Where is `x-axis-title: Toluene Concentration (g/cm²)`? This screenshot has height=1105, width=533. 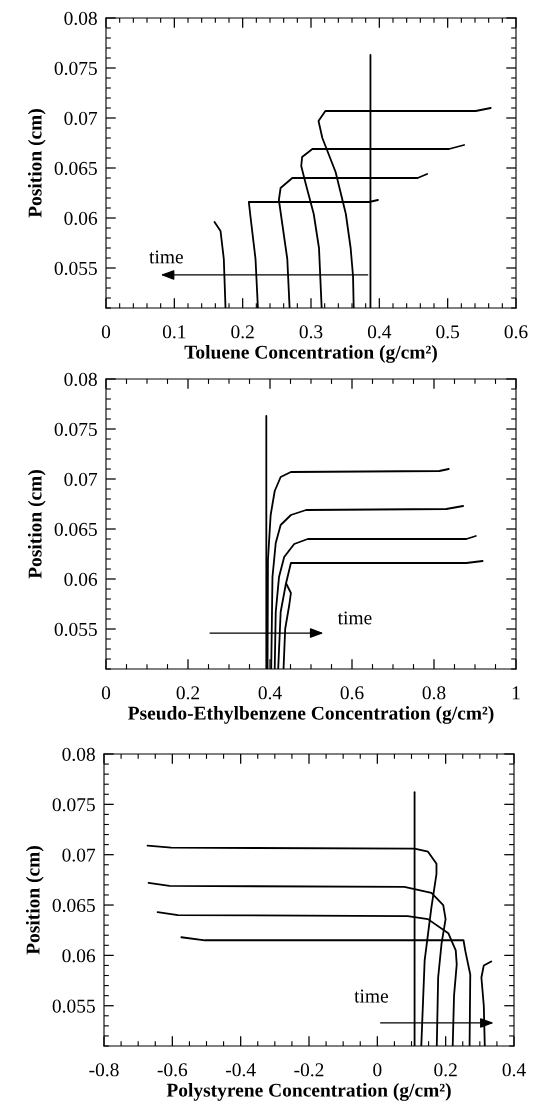 x-axis-title: Toluene Concentration (g/cm²) is located at coordinates (310, 354).